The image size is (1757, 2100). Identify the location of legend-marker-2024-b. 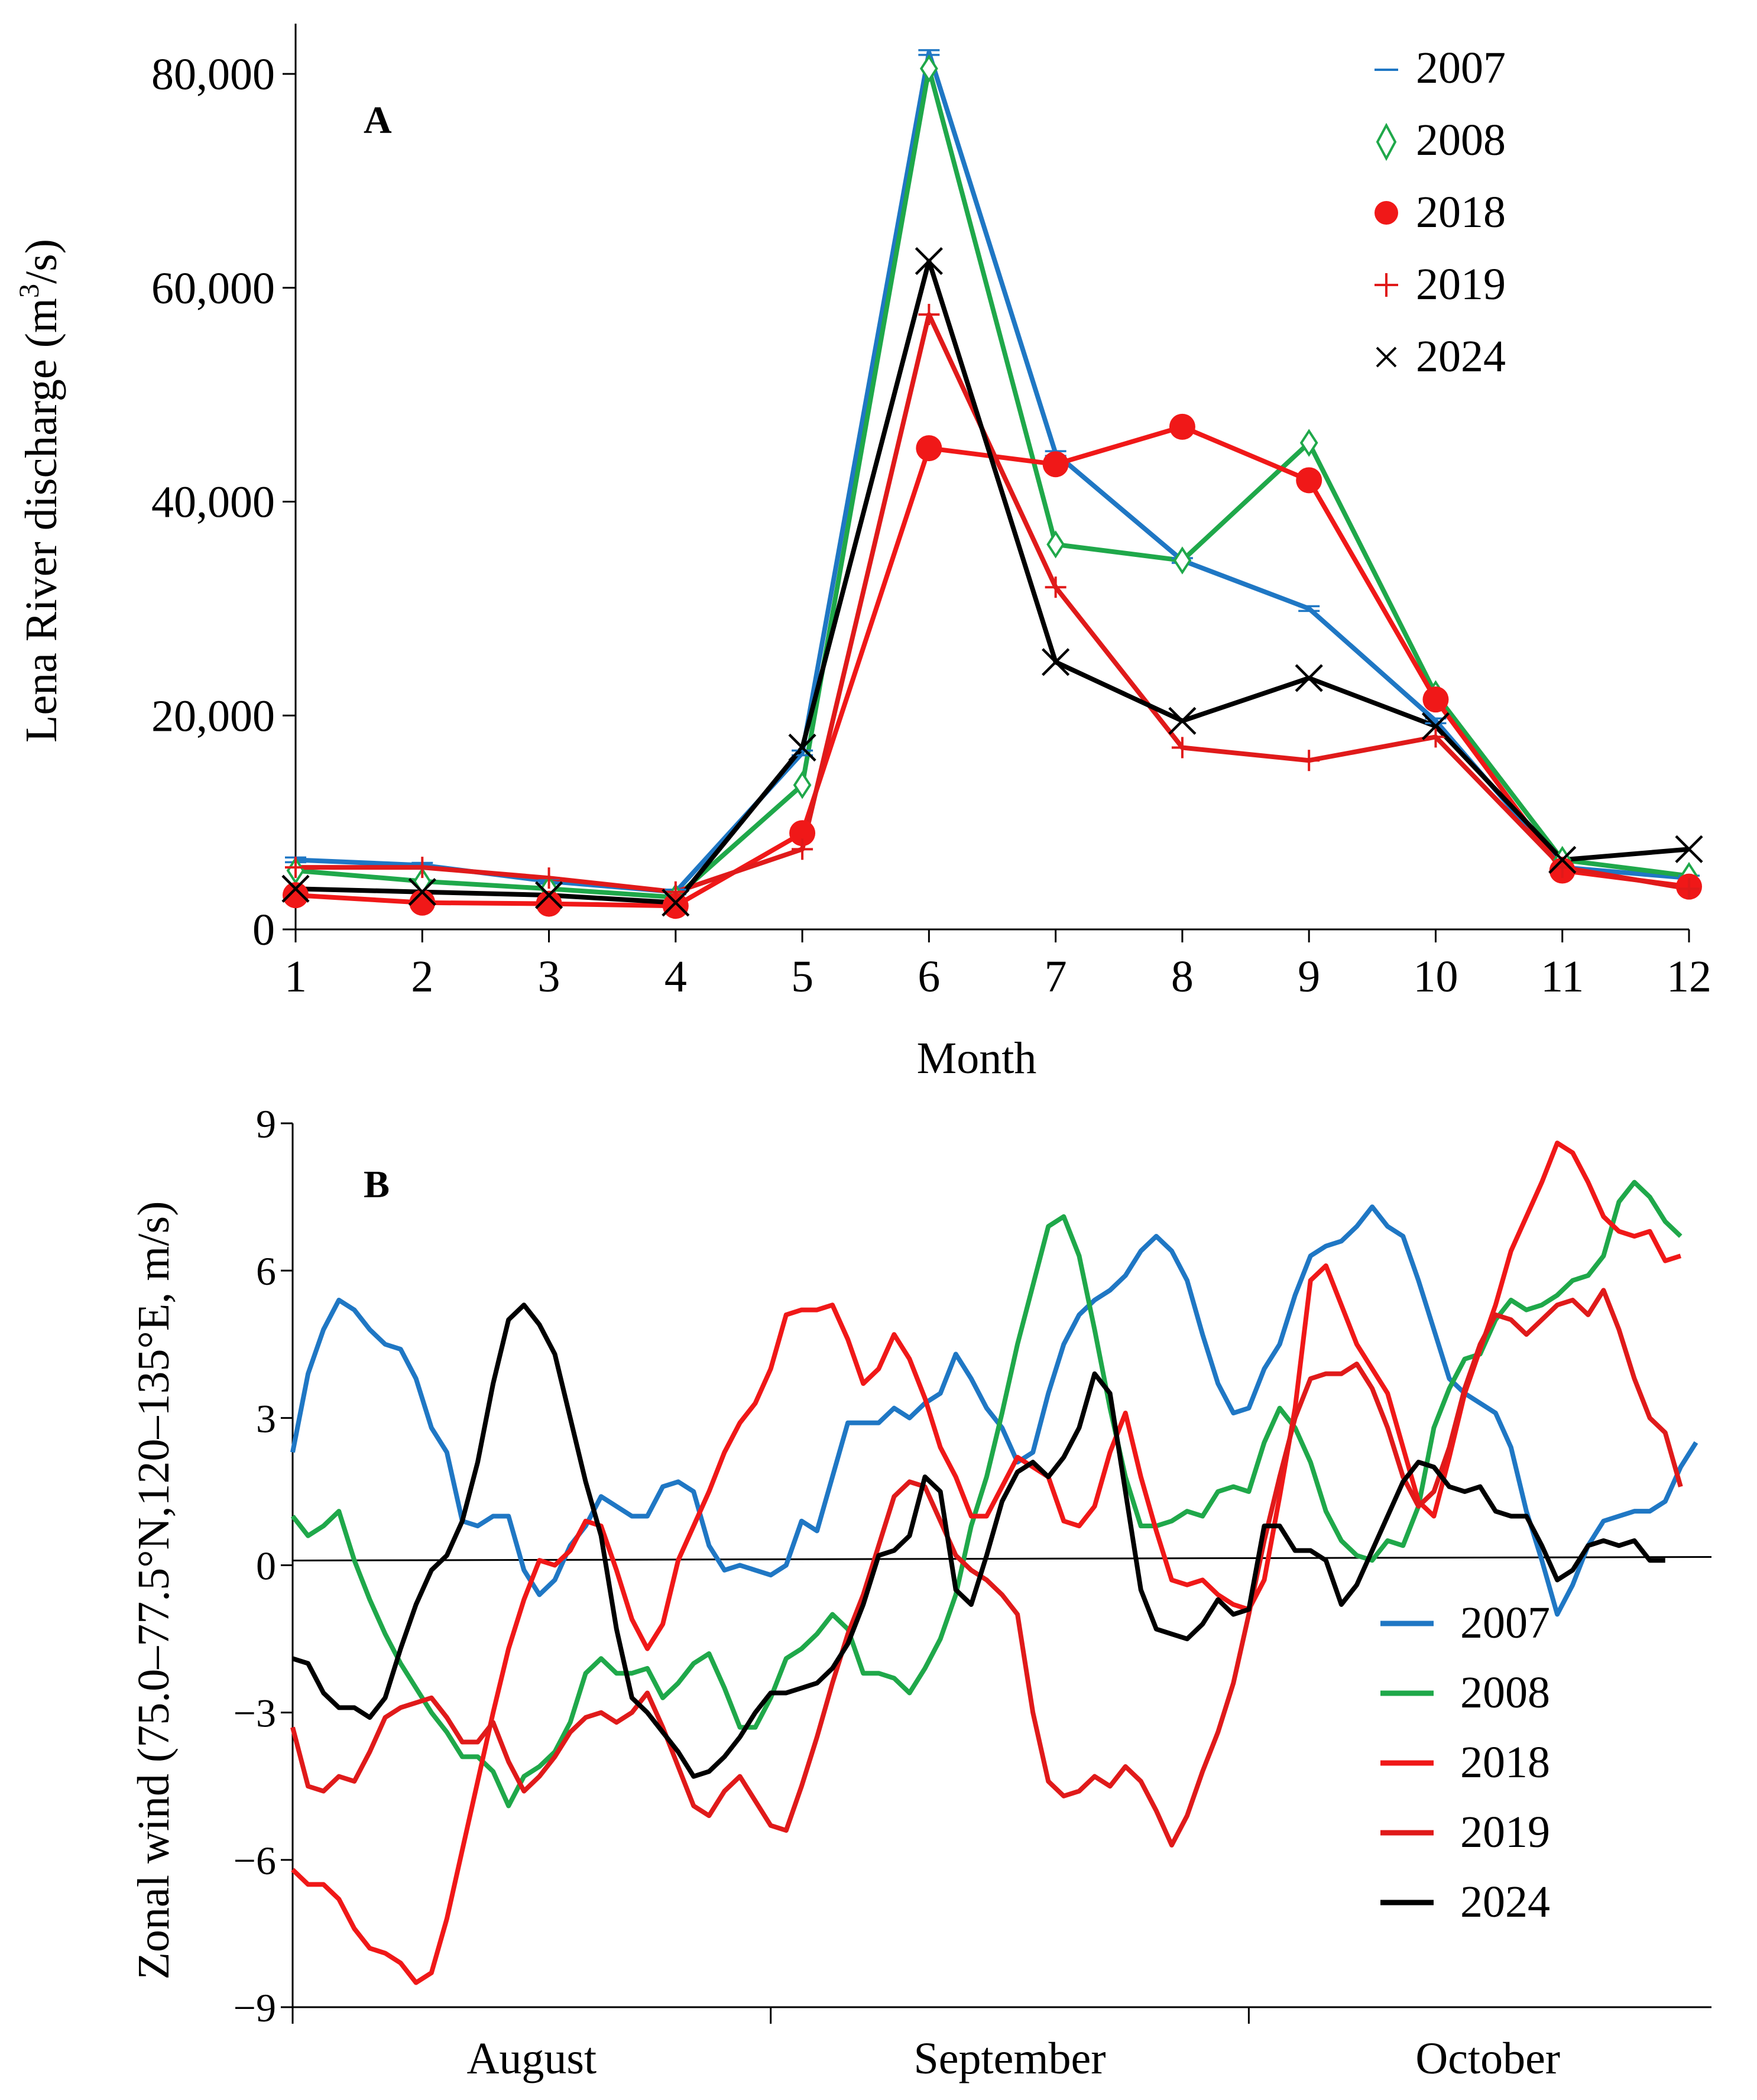
(1386, 357).